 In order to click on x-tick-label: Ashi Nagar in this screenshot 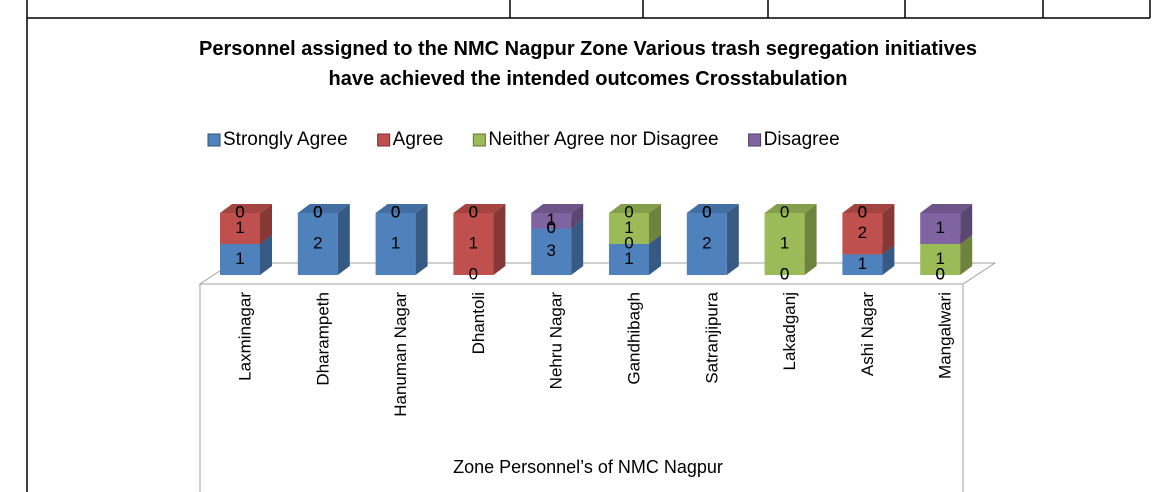, I will do `click(867, 334)`.